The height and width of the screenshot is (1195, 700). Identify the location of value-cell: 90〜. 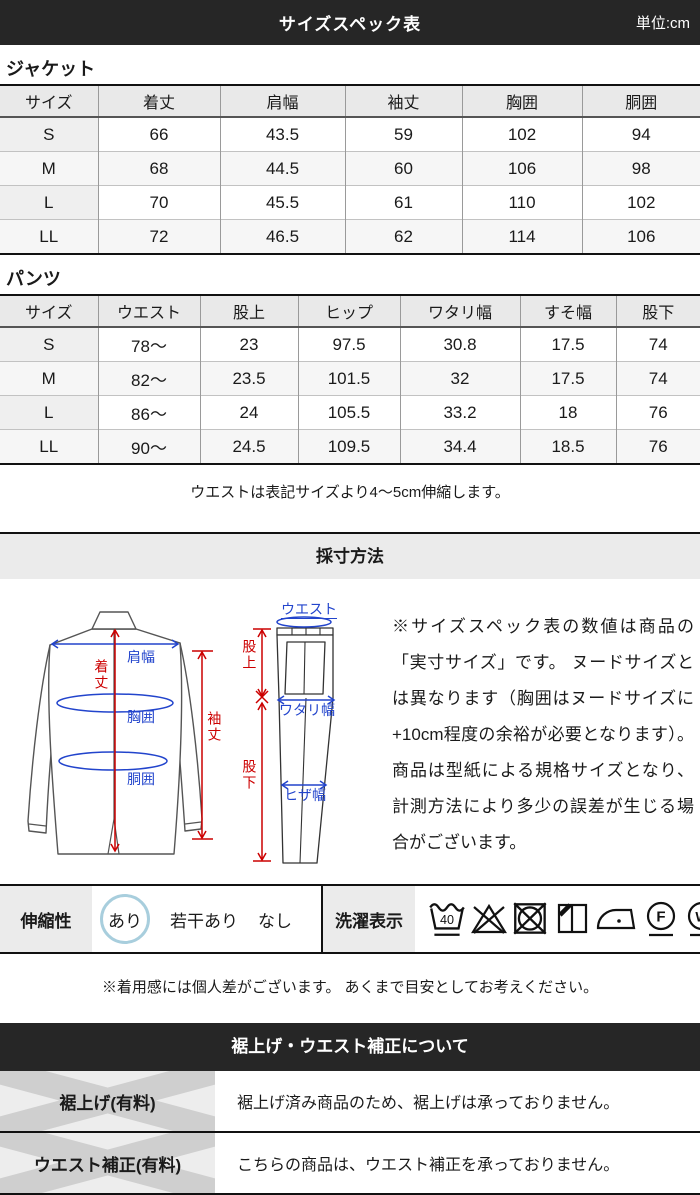
(148, 446).